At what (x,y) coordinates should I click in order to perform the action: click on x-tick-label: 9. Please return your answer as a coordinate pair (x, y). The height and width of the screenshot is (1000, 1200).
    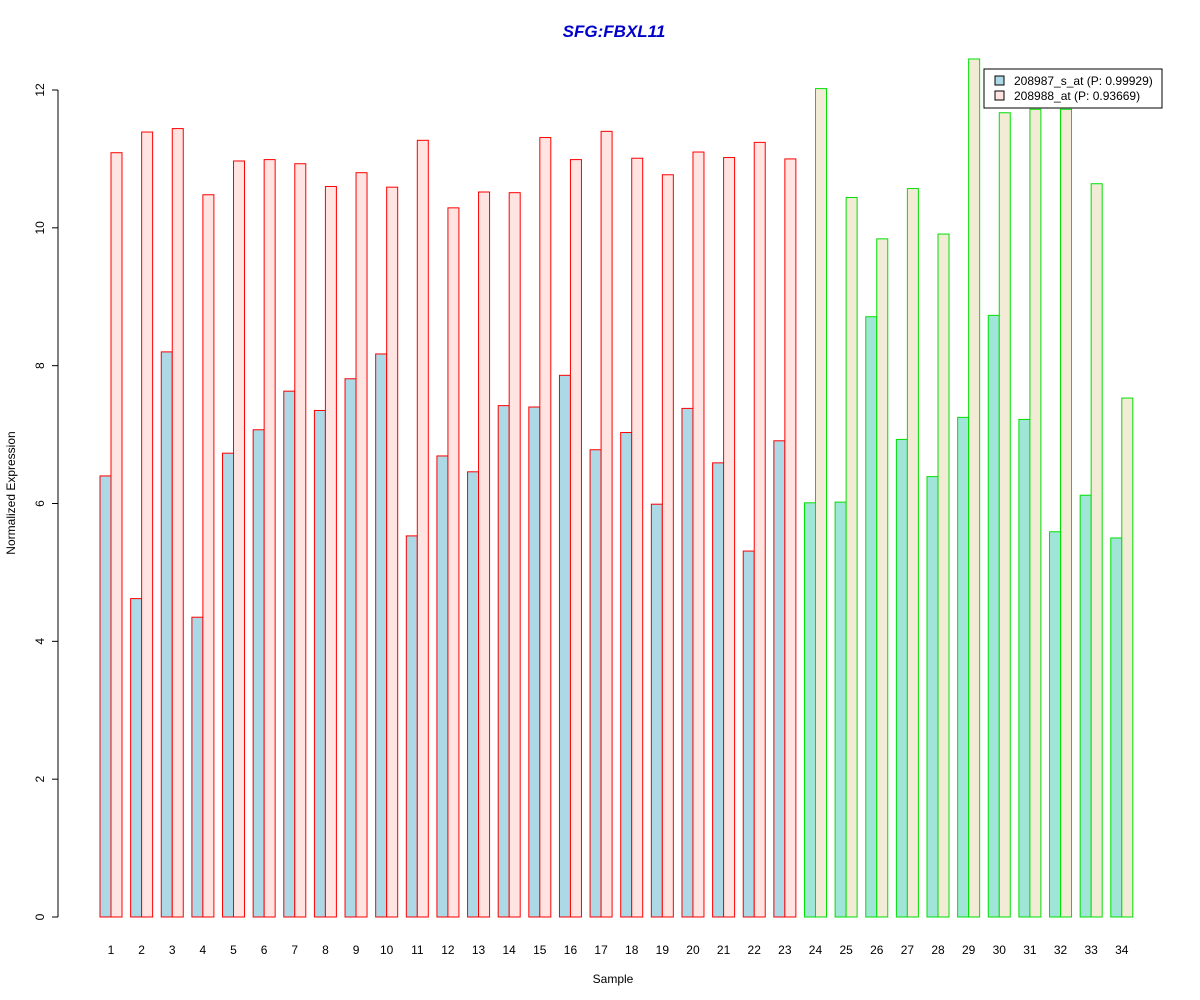
    Looking at the image, I should click on (356, 950).